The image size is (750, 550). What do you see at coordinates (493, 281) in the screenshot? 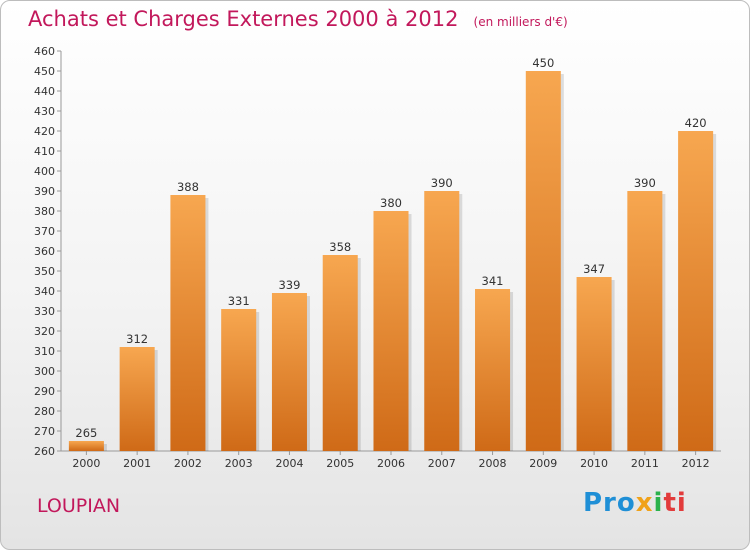
I see `bar-value-label: 341` at bounding box center [493, 281].